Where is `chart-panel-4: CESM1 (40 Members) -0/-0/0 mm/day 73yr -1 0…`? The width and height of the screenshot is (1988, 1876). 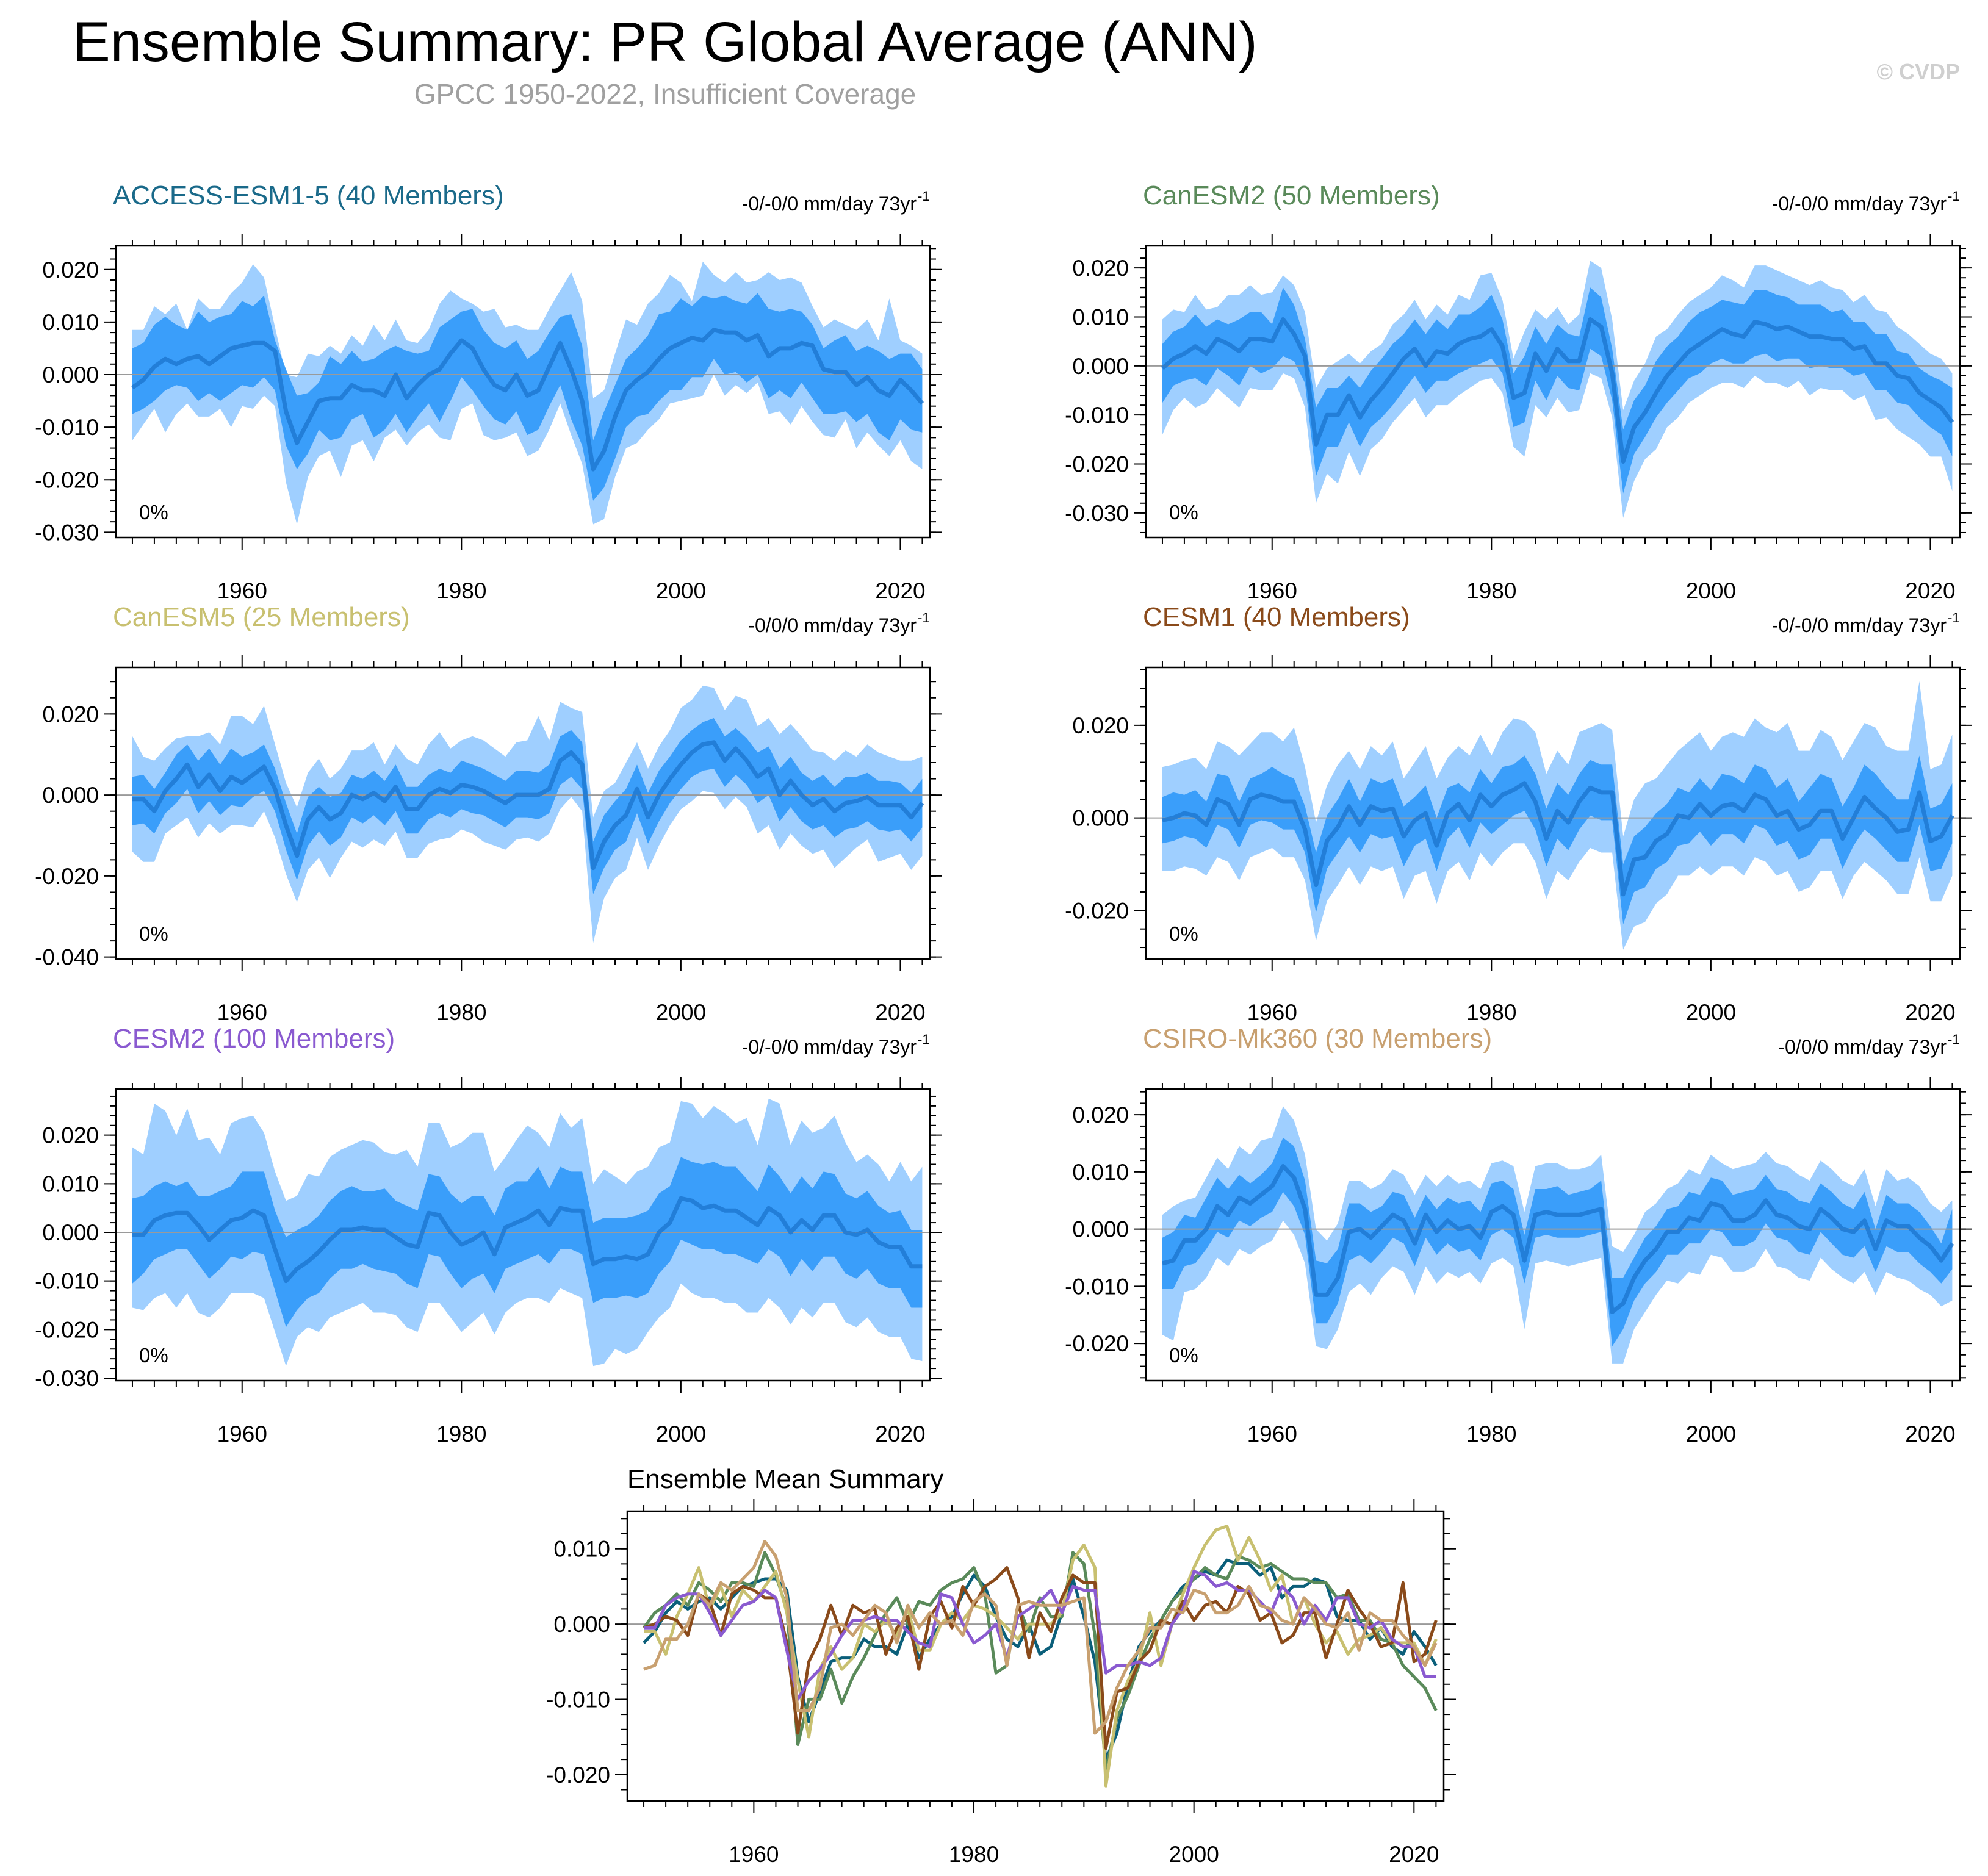 chart-panel-4: CESM1 (40 Members) -0/-0/0 mm/day 73yr -1 0… is located at coordinates (1518, 813).